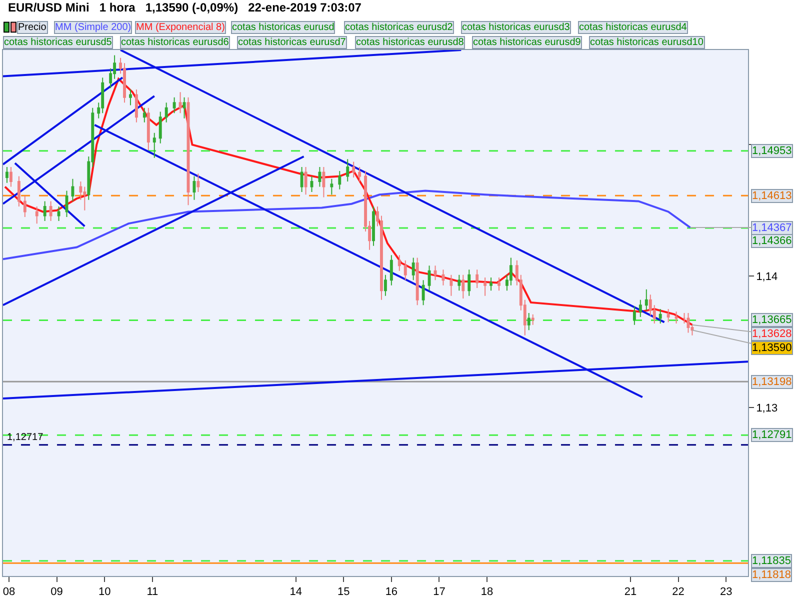 The height and width of the screenshot is (600, 800). What do you see at coordinates (56, 592) in the screenshot?
I see `x-tick-label: 09` at bounding box center [56, 592].